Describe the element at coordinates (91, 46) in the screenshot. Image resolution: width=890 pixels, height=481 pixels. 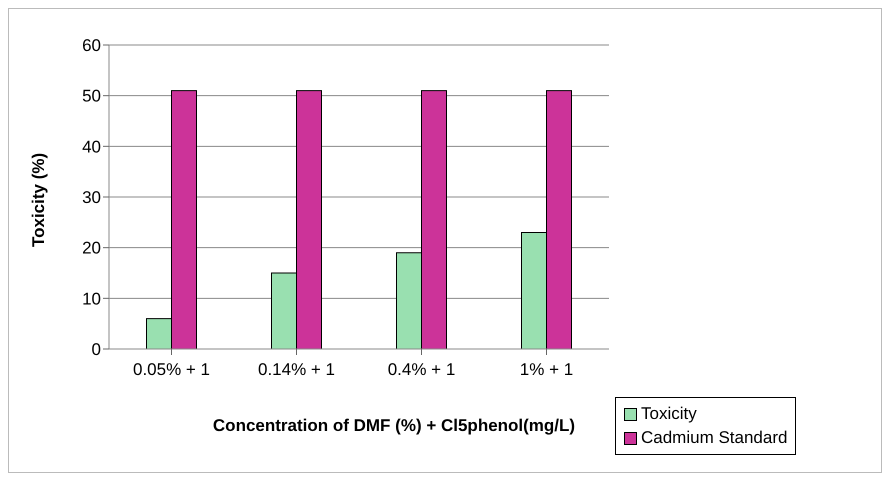
I see `y-tick-label: 60` at that location.